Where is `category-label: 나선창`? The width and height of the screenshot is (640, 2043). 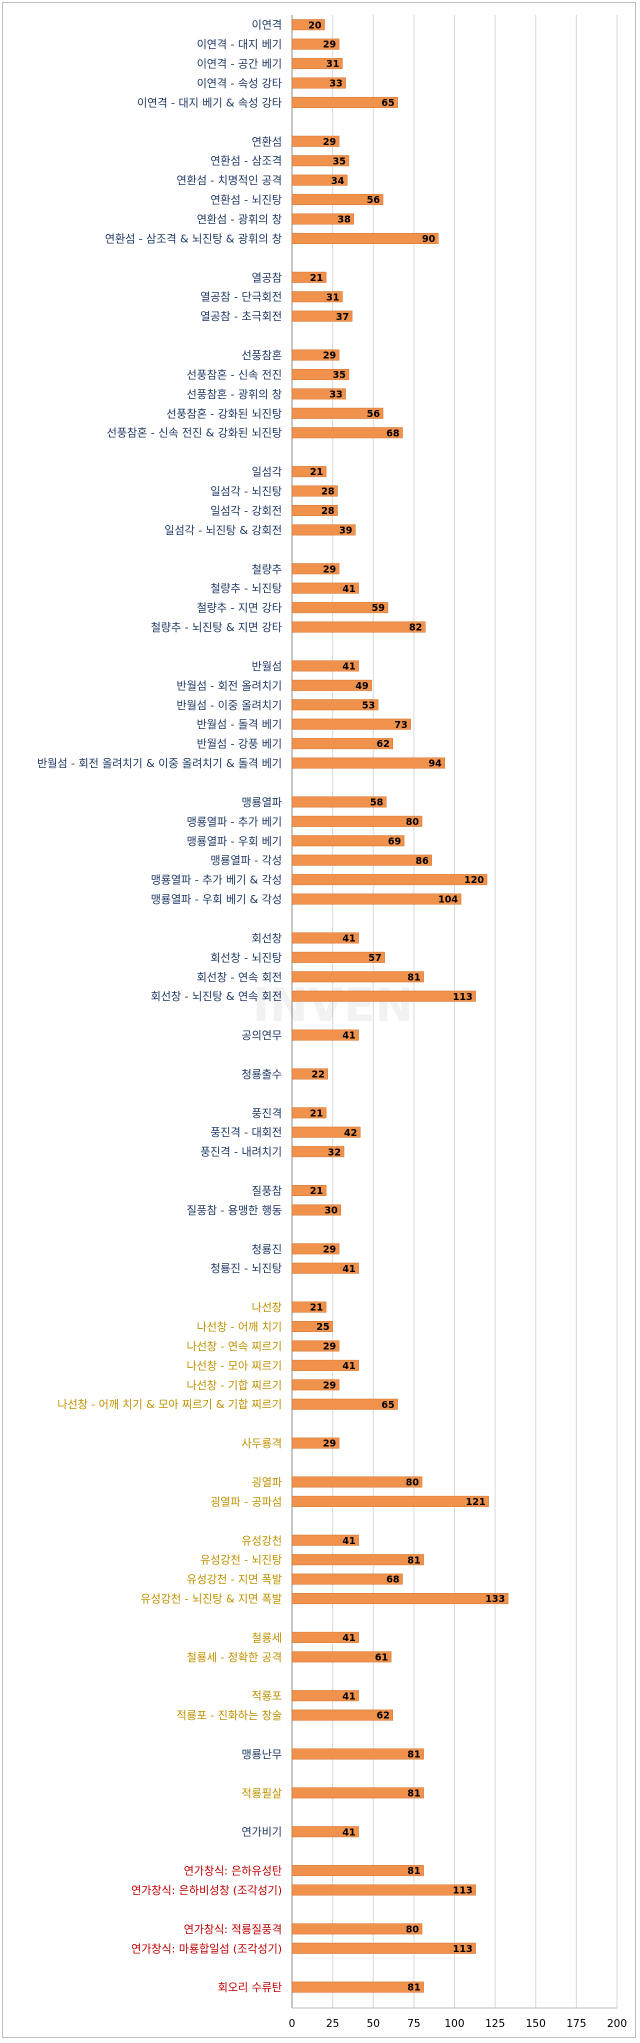
category-label: 나선창 is located at coordinates (267, 1307).